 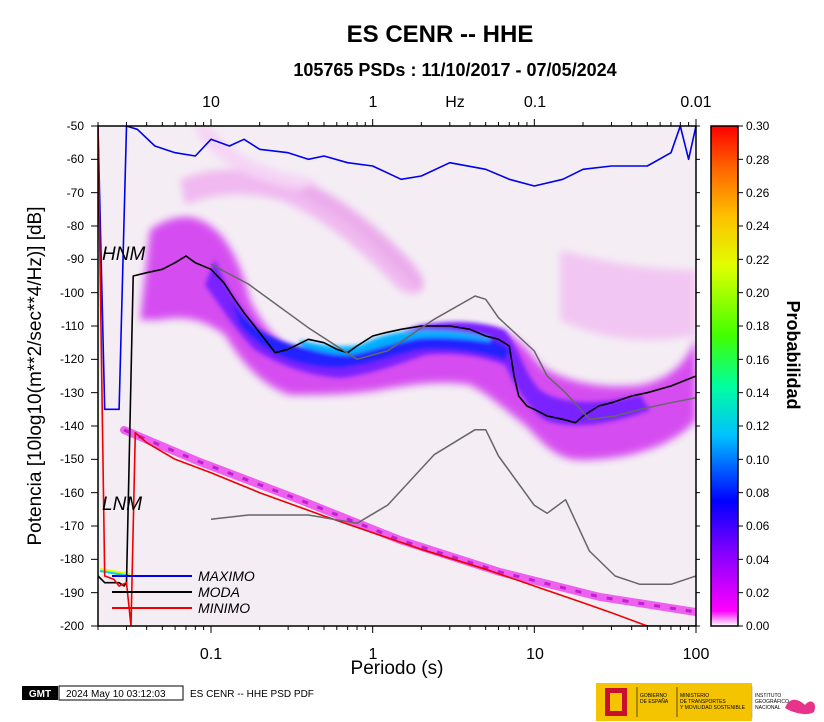 I want to click on colorbar-tick: 0.20, so click(x=758, y=293).